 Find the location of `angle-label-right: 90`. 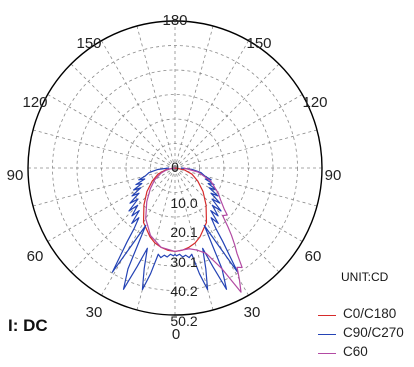

angle-label-right: 90 is located at coordinates (333, 175).